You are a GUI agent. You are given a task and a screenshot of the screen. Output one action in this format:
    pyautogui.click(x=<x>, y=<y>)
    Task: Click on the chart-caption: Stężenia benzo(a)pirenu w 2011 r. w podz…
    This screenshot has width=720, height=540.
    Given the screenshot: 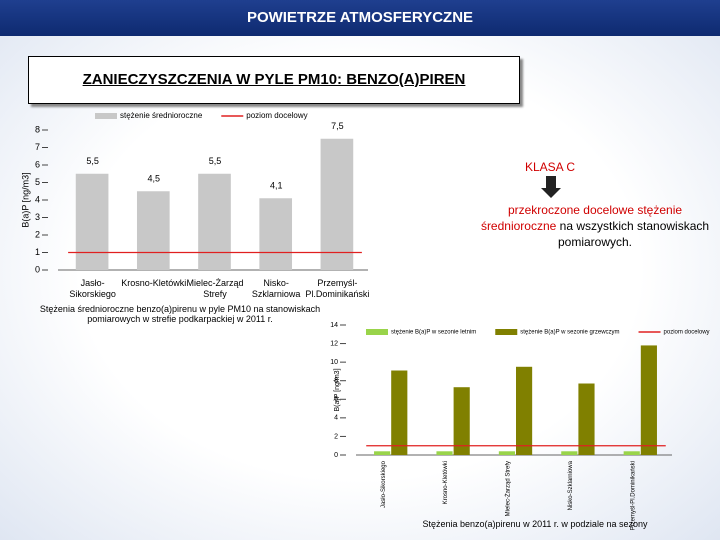 What is the action you would take?
    pyautogui.click(x=535, y=524)
    